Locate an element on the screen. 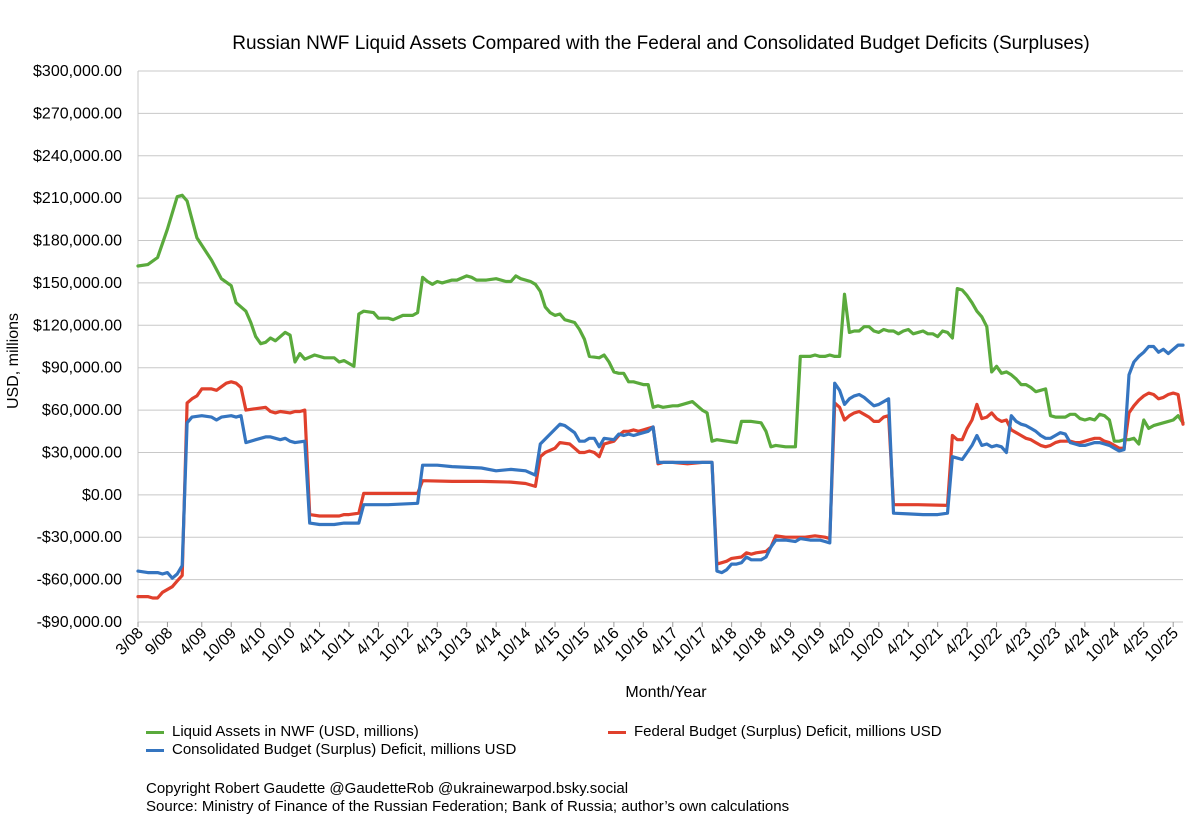 The width and height of the screenshot is (1200, 833). y-tick-label: -$90,000.00 is located at coordinates (80, 622).